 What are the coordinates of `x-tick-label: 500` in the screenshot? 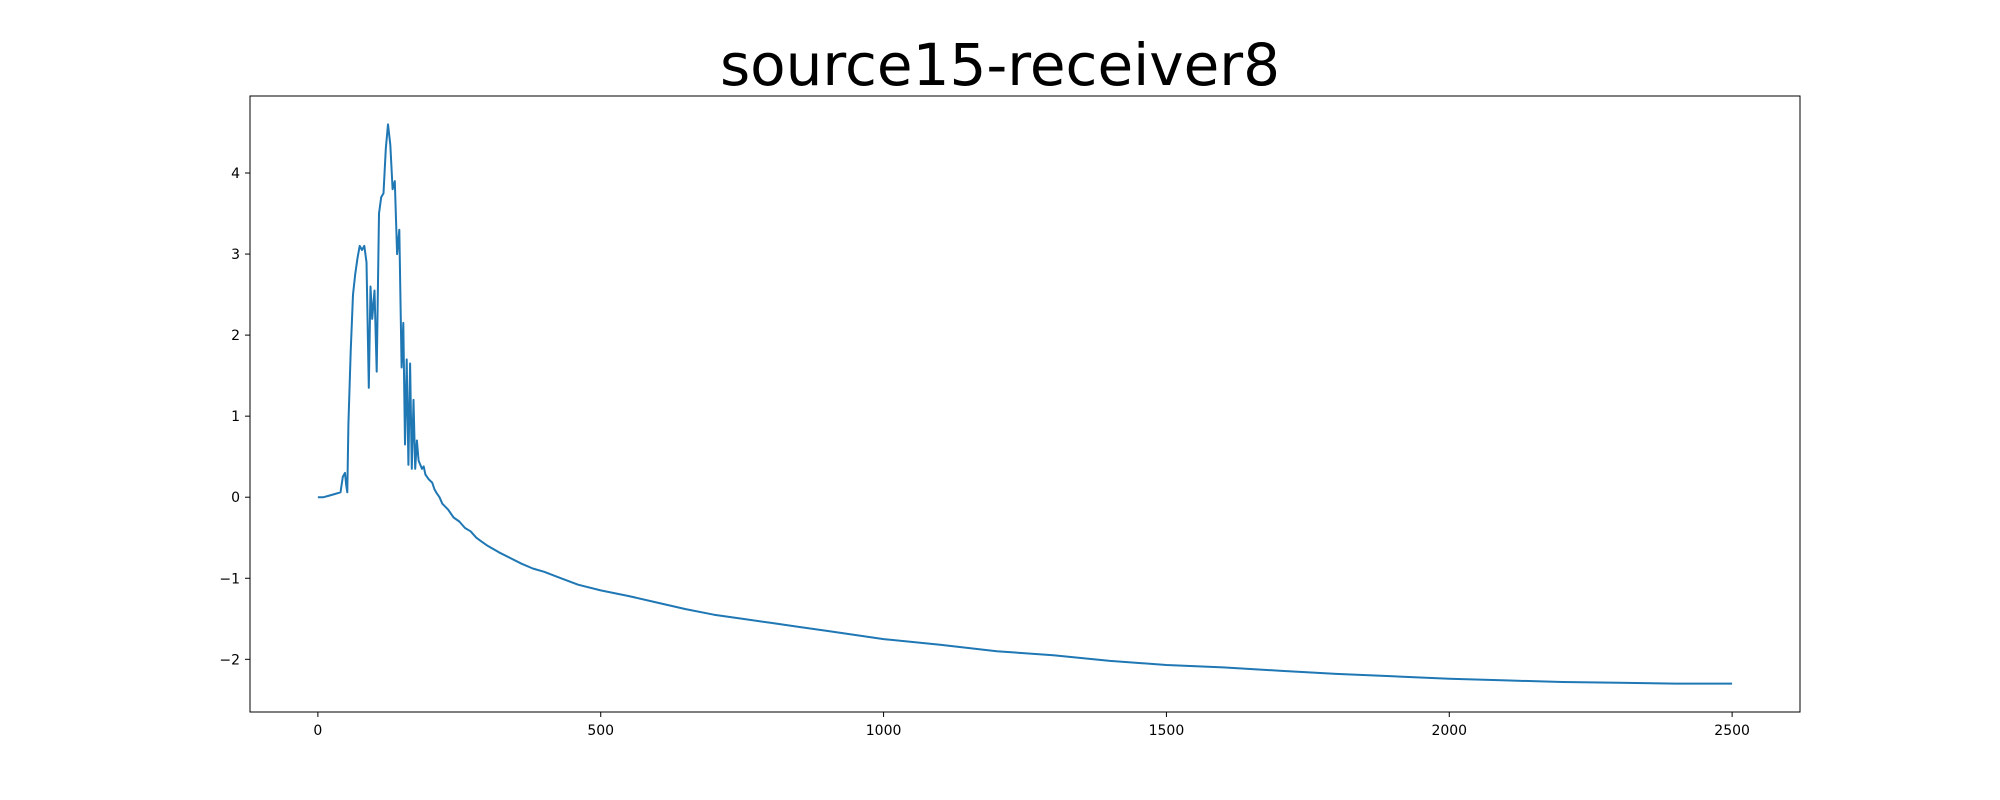 It's located at (600, 731).